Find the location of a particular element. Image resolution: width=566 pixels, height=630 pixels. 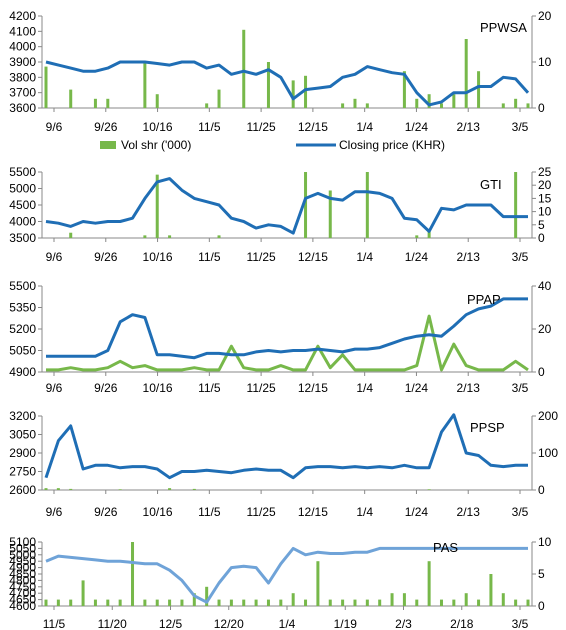

chart-ppap-right-tick-label: 0 is located at coordinates (541, 372).